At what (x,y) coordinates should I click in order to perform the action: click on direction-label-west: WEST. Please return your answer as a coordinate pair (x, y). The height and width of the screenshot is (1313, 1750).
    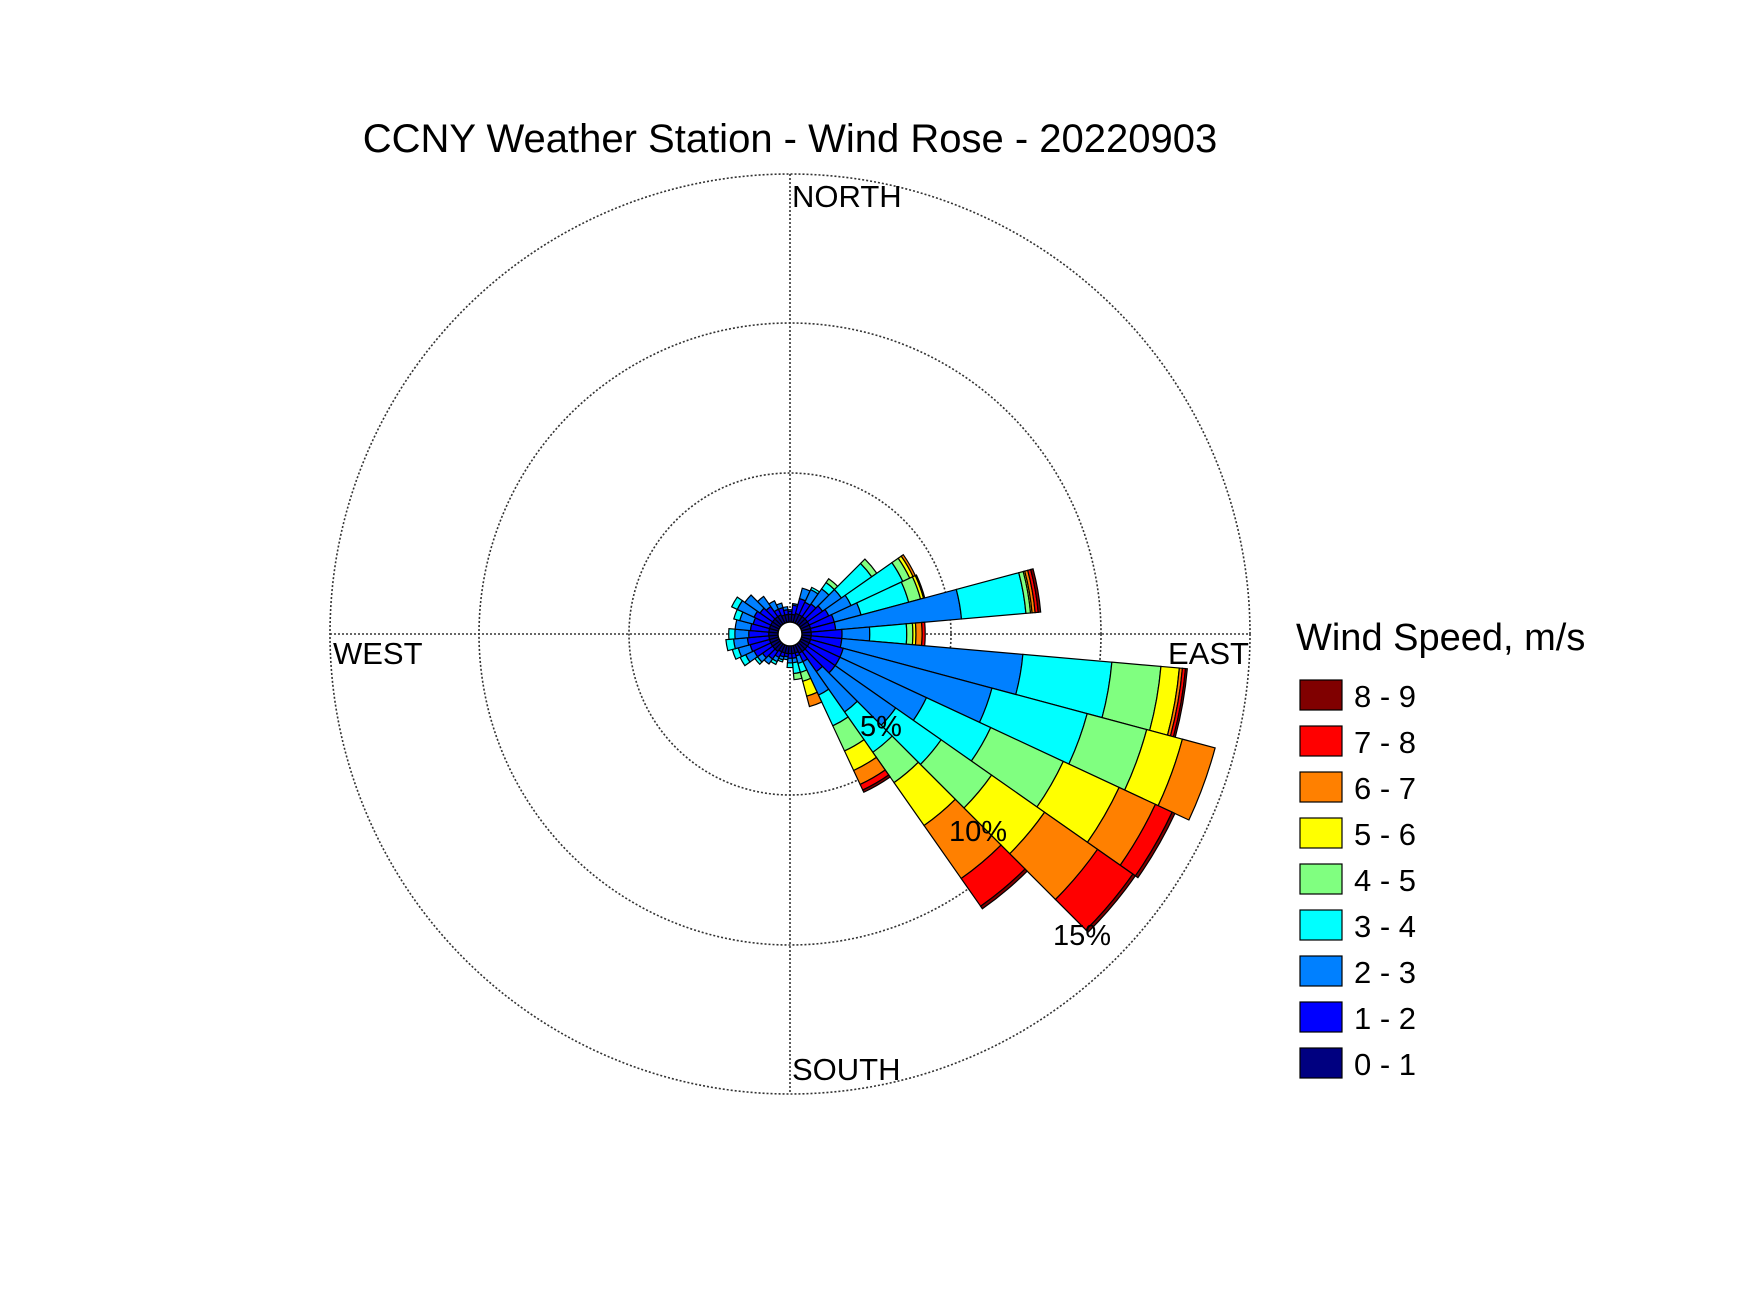
    Looking at the image, I should click on (378, 653).